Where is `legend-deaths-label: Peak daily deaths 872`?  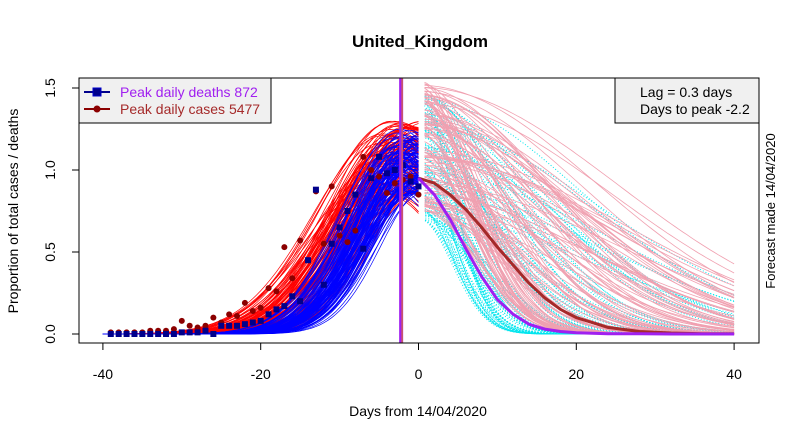
legend-deaths-label: Peak daily deaths 872 is located at coordinates (189, 92).